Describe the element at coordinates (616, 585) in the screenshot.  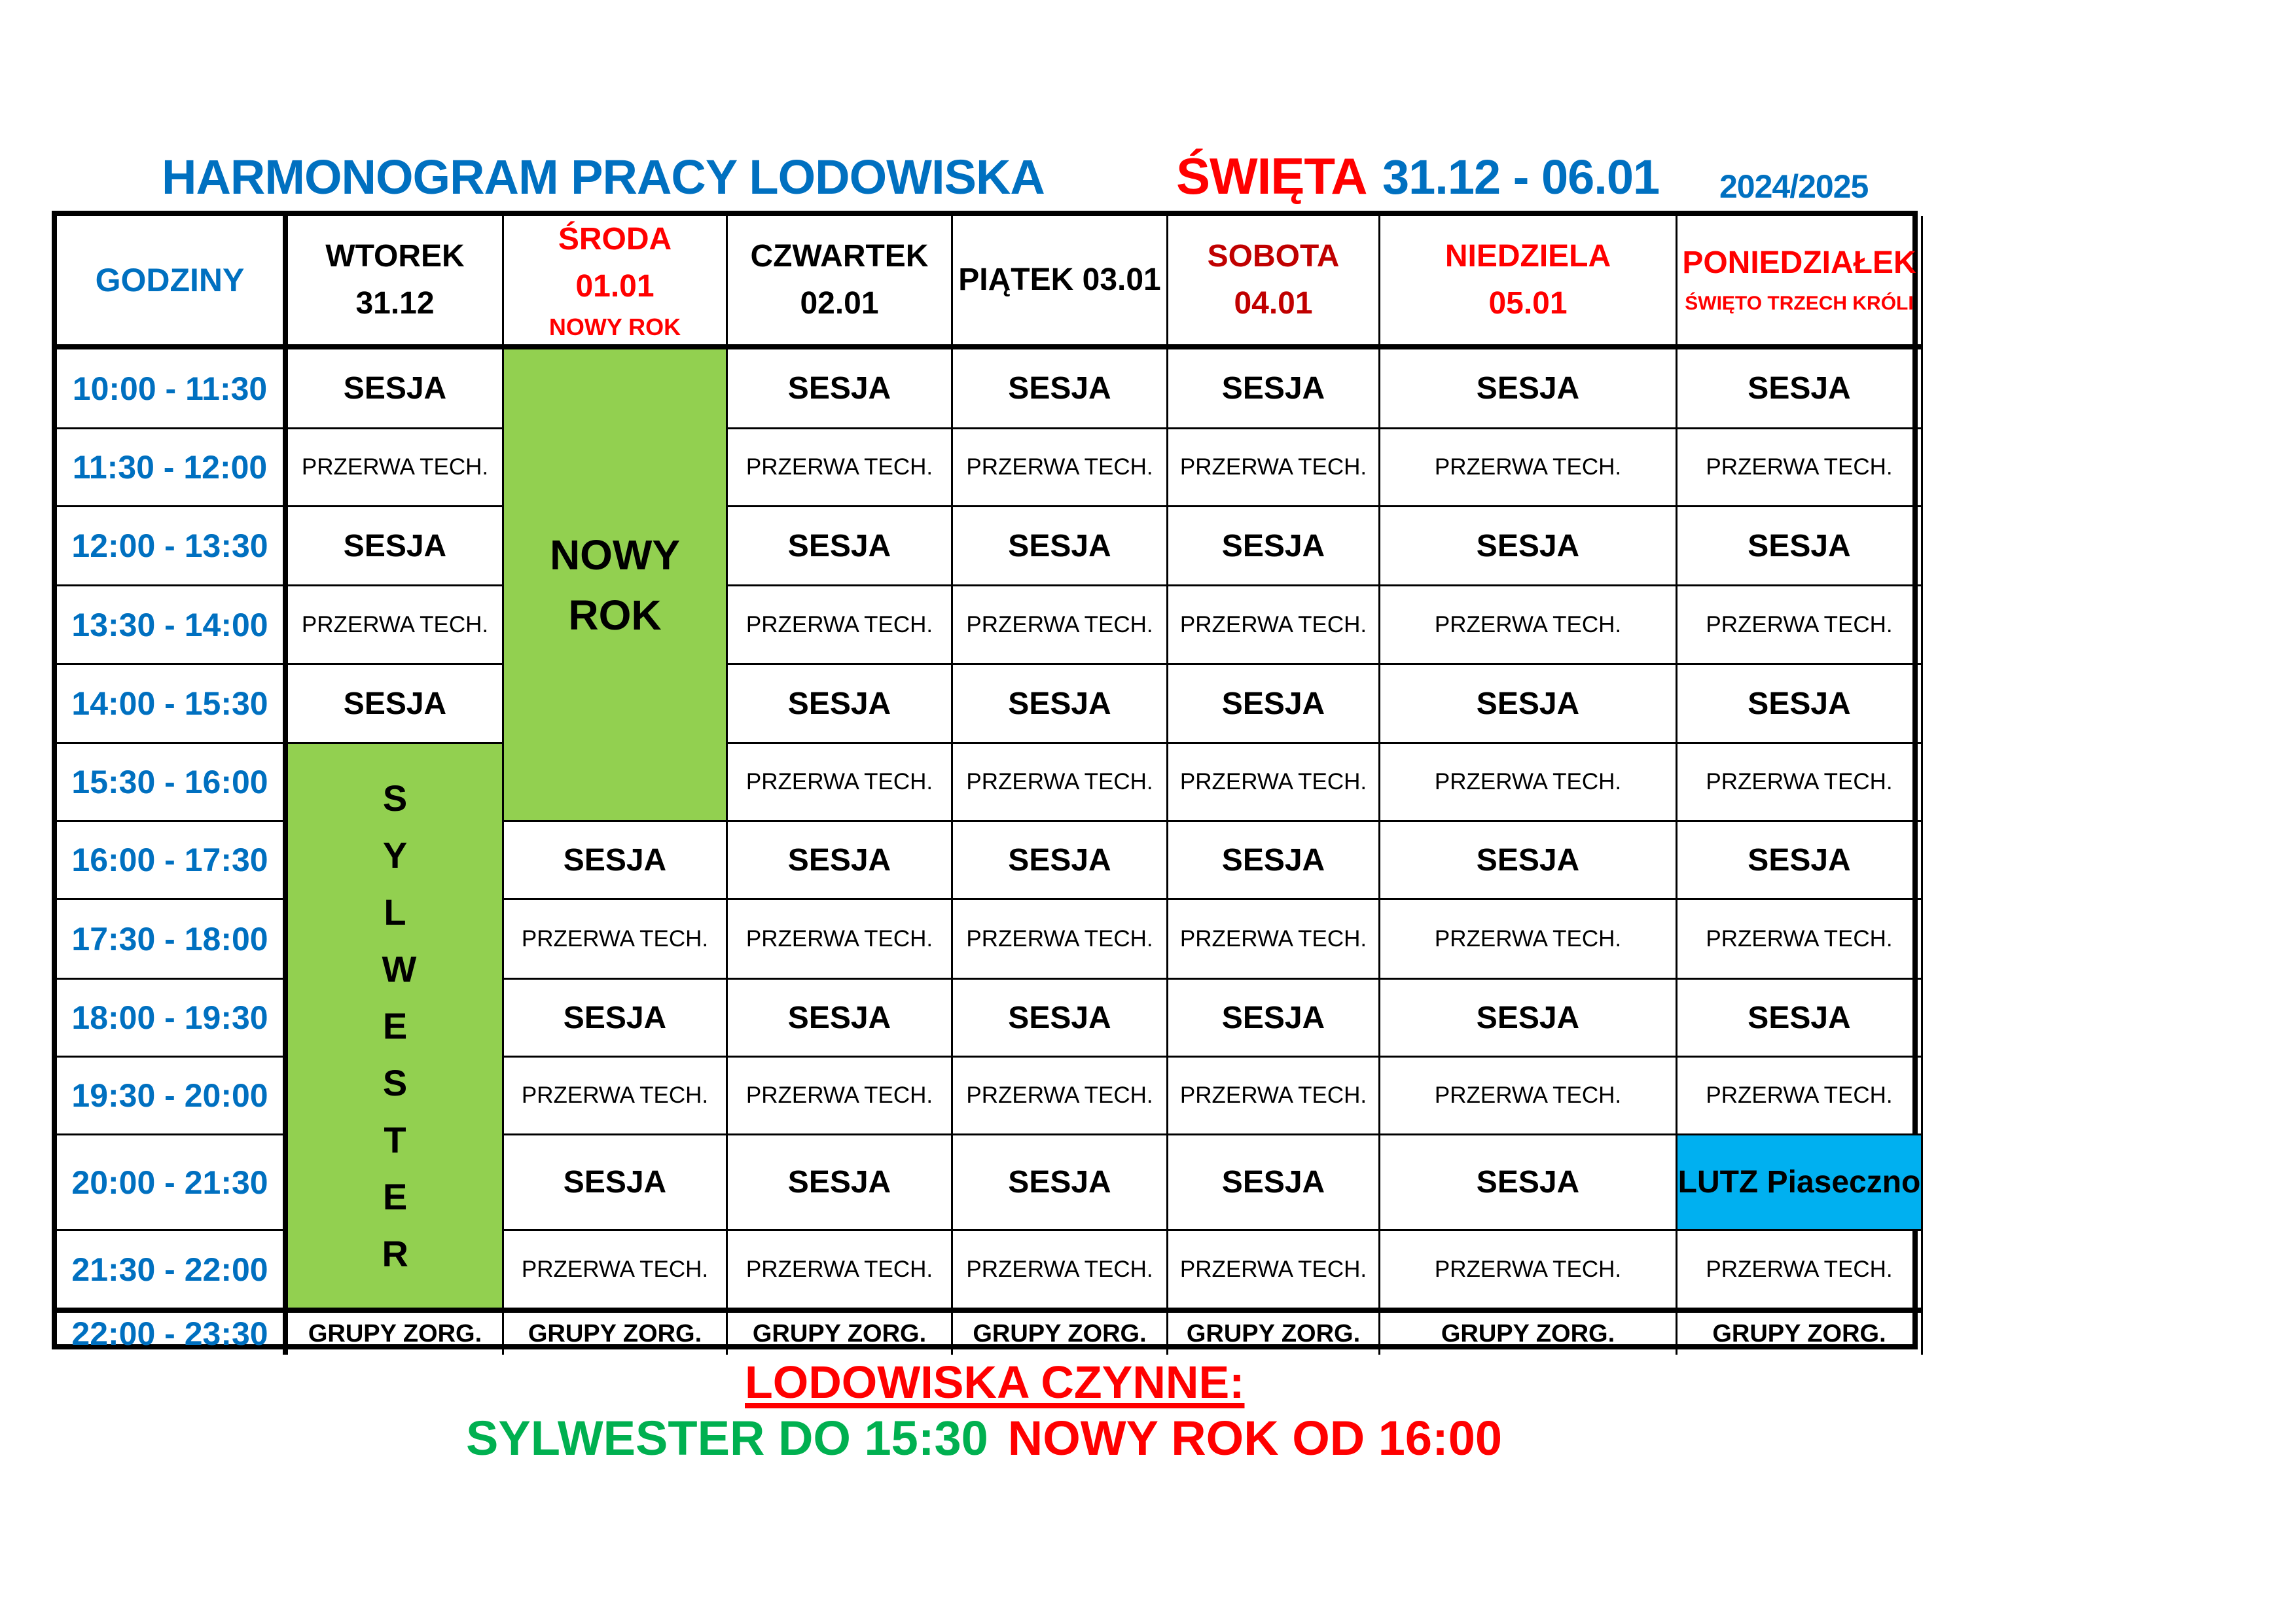
I see `closed-block: NOWY ROK` at that location.